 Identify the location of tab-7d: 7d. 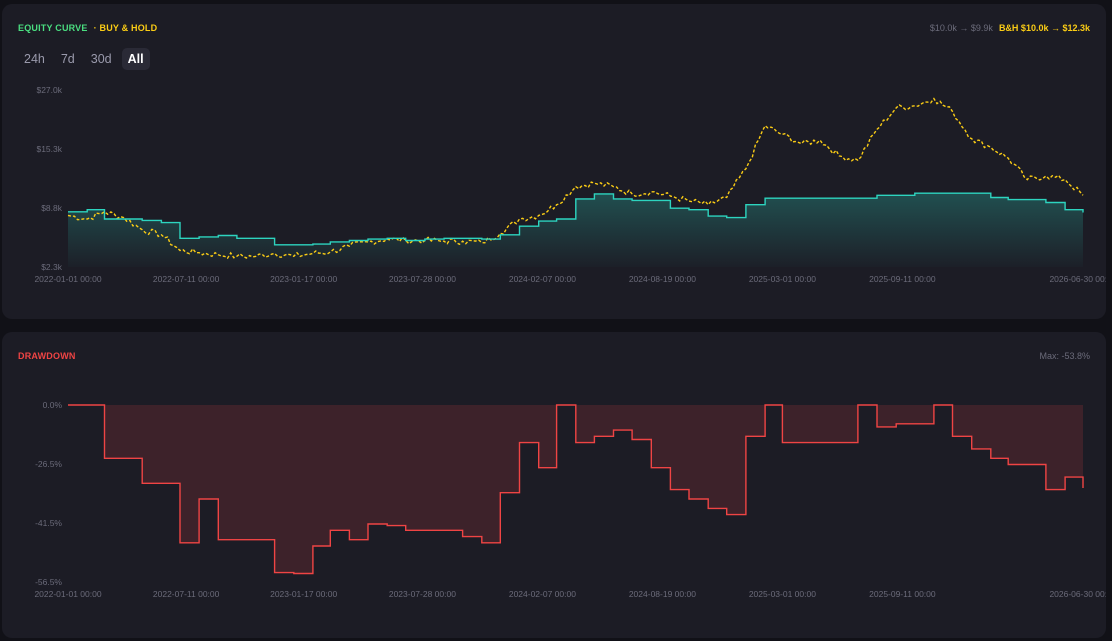
(67, 59).